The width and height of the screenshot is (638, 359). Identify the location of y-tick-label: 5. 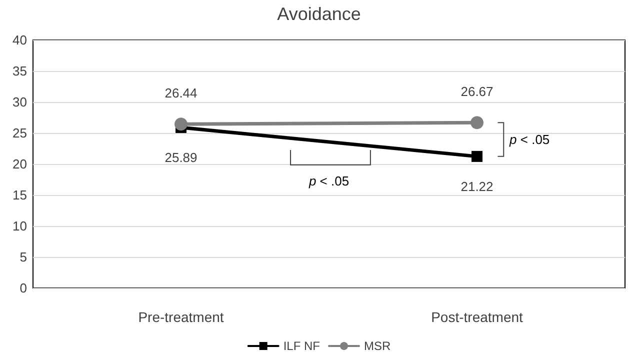
(23, 257).